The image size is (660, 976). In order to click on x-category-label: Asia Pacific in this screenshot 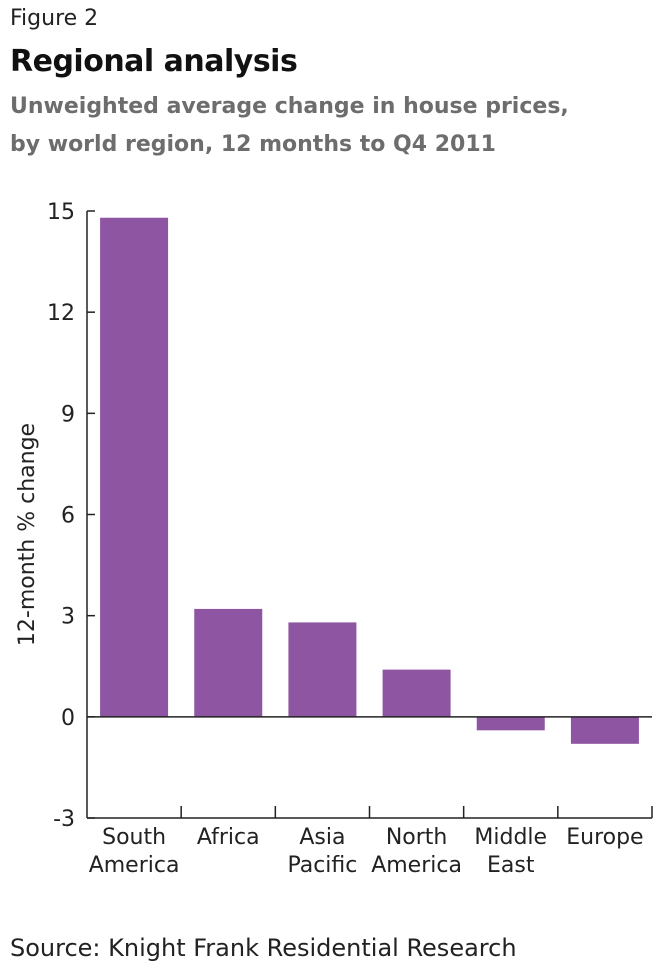, I will do `click(322, 851)`.